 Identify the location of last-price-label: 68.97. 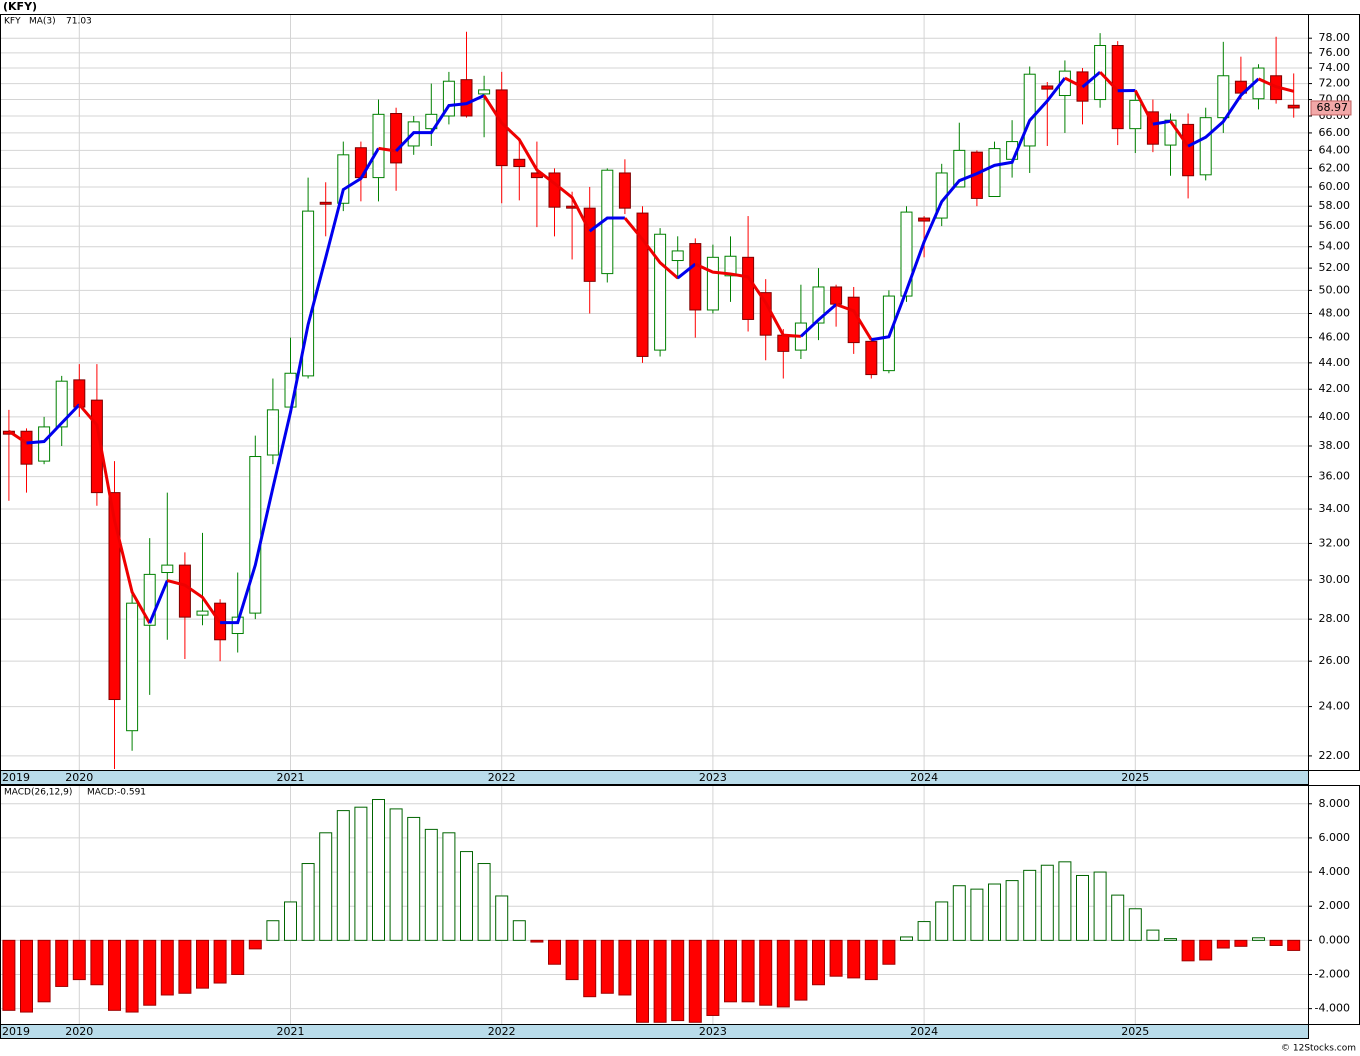
(1333, 107).